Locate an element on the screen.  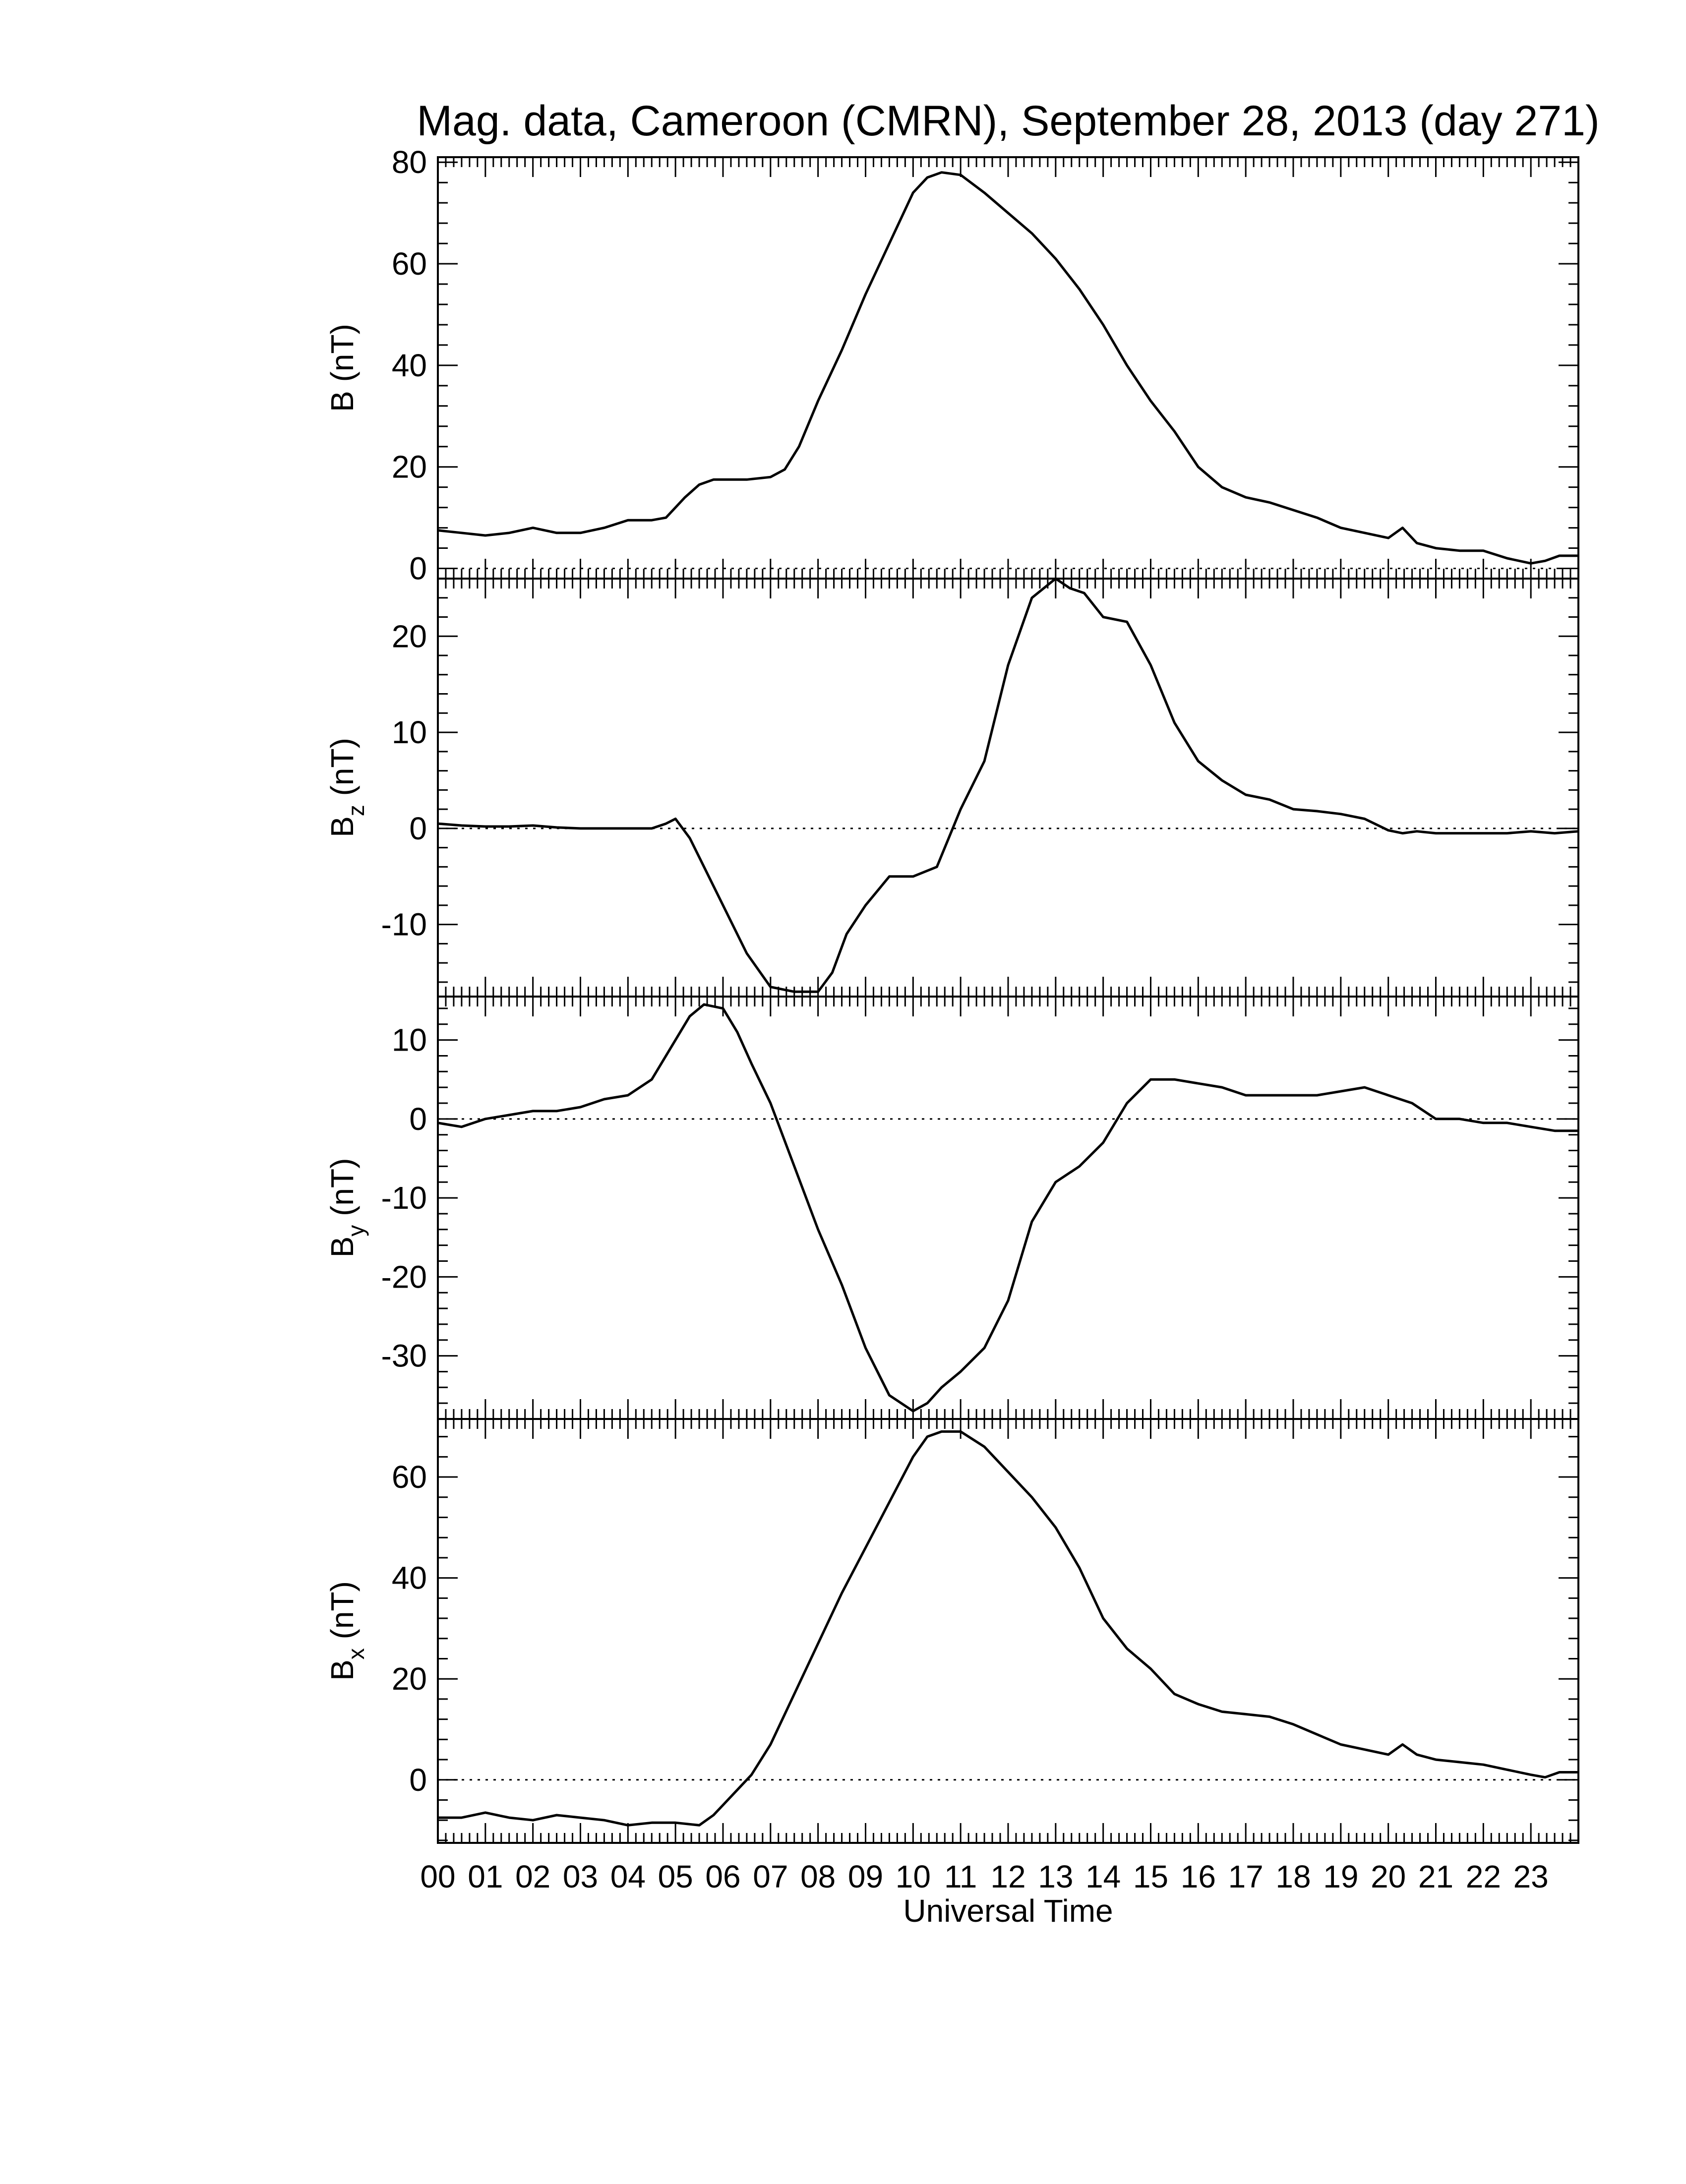
x-tick-label: 03 is located at coordinates (580, 1876).